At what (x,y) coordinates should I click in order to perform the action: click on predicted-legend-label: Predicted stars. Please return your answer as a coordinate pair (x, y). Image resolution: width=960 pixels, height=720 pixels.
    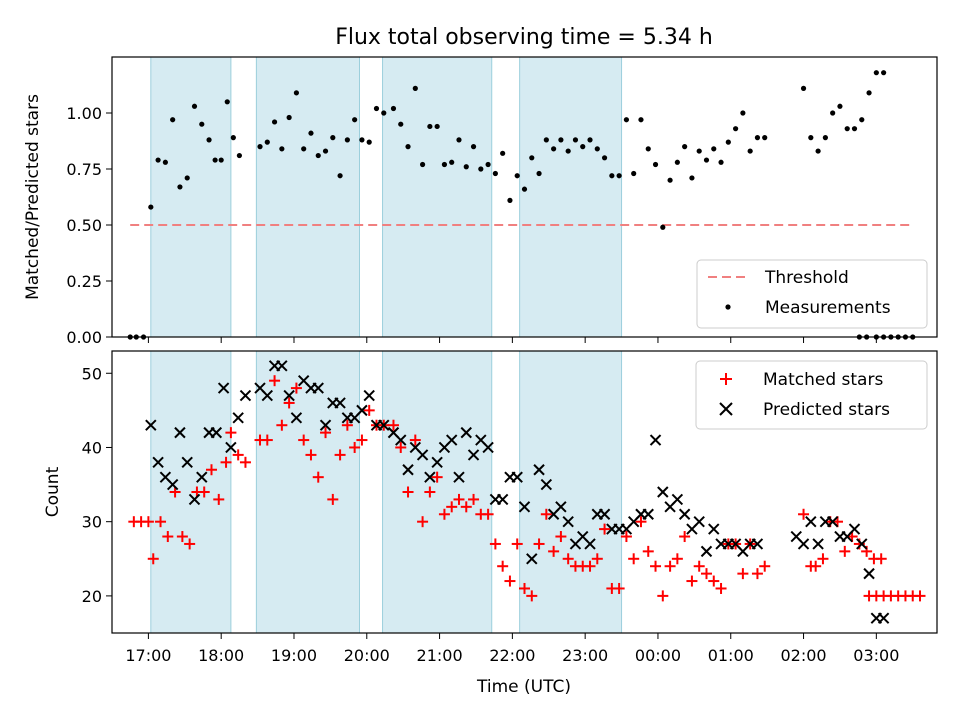
    Looking at the image, I should click on (826, 410).